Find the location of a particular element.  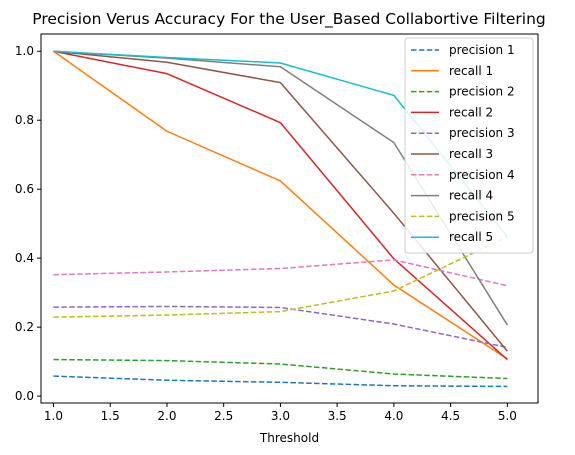

legend-label: recall 1 is located at coordinates (471, 71).